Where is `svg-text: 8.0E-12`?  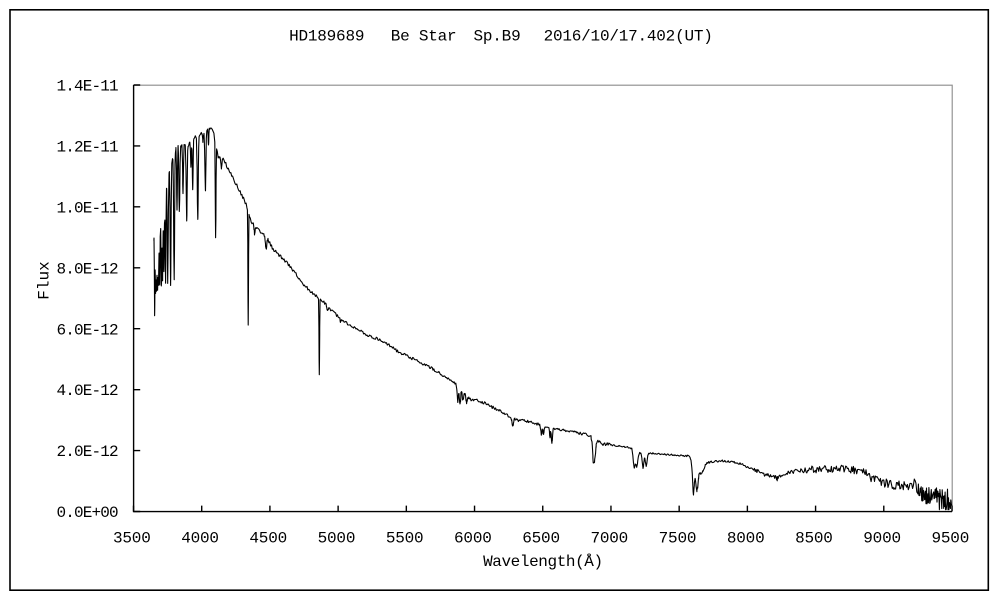 svg-text: 8.0E-12 is located at coordinates (88, 269).